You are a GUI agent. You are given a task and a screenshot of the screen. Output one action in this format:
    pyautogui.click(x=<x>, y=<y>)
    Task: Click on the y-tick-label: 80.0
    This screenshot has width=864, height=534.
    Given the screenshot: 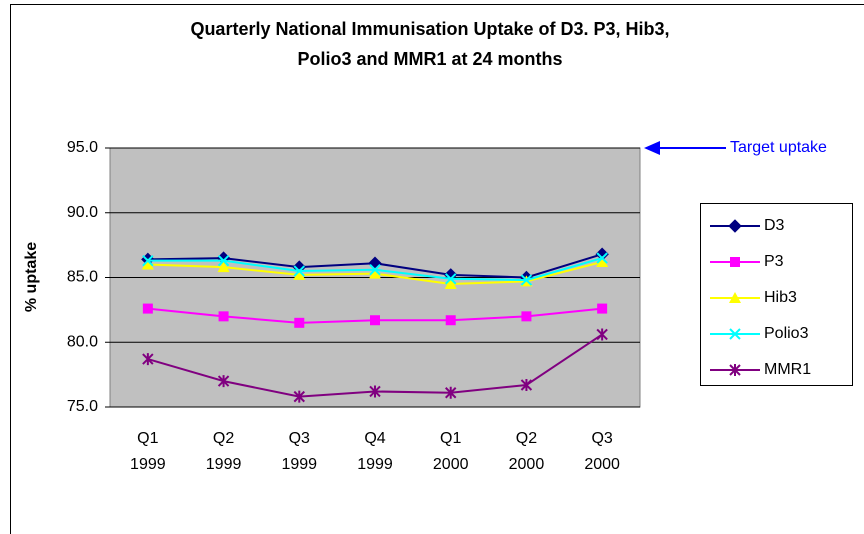 What is the action you would take?
    pyautogui.click(x=82, y=341)
    